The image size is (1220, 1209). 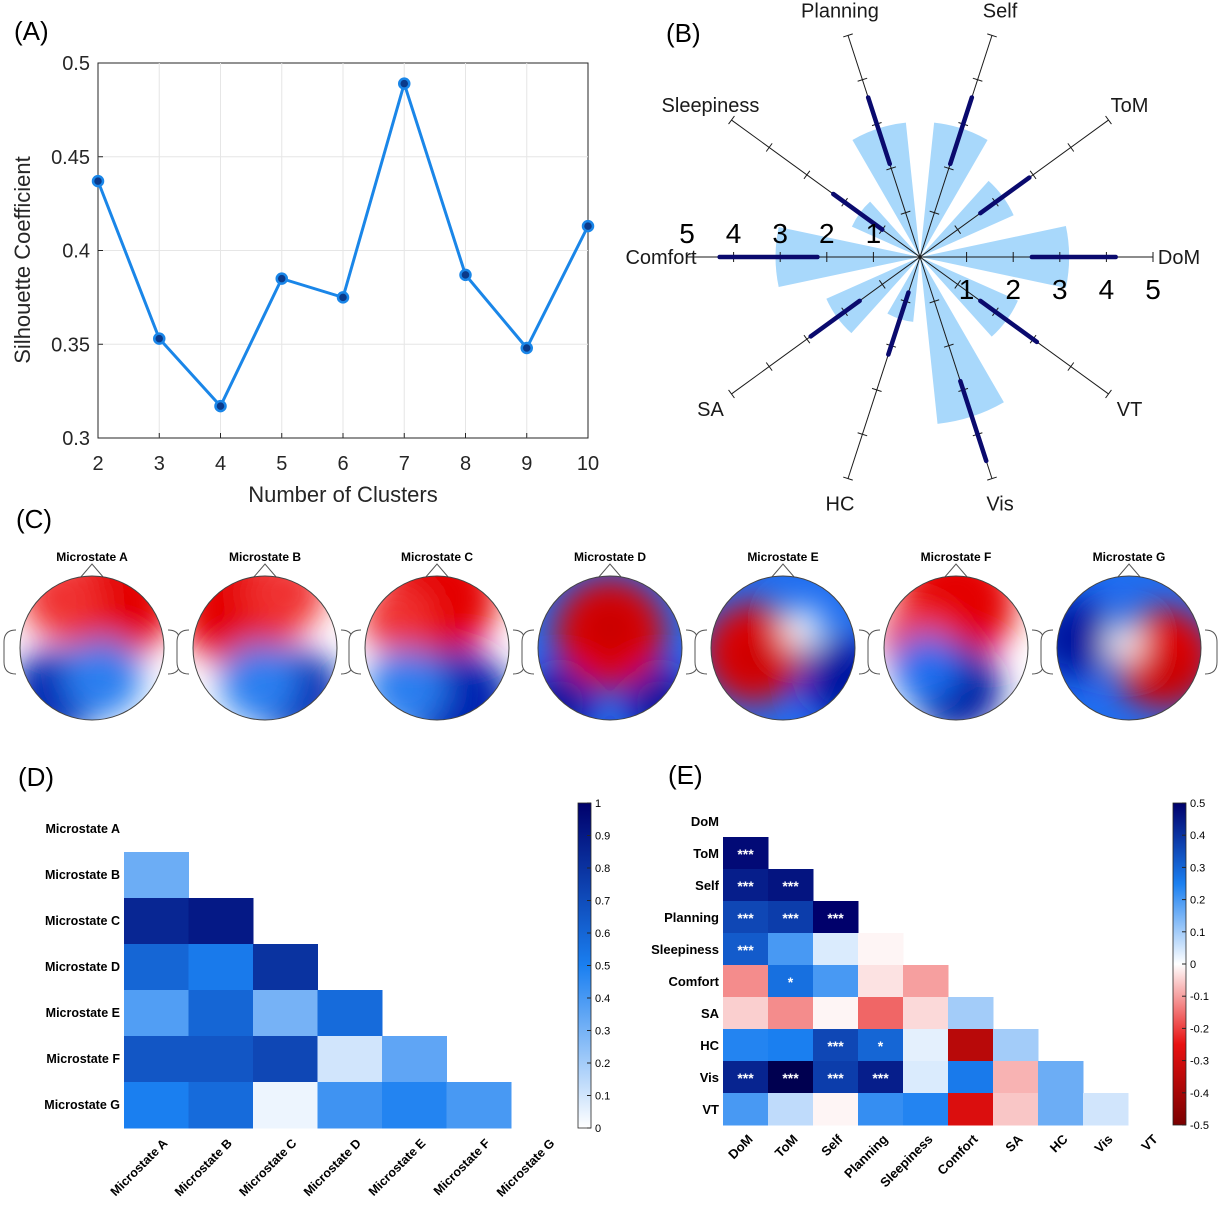 I want to click on category-label: Comfort, so click(x=661, y=258).